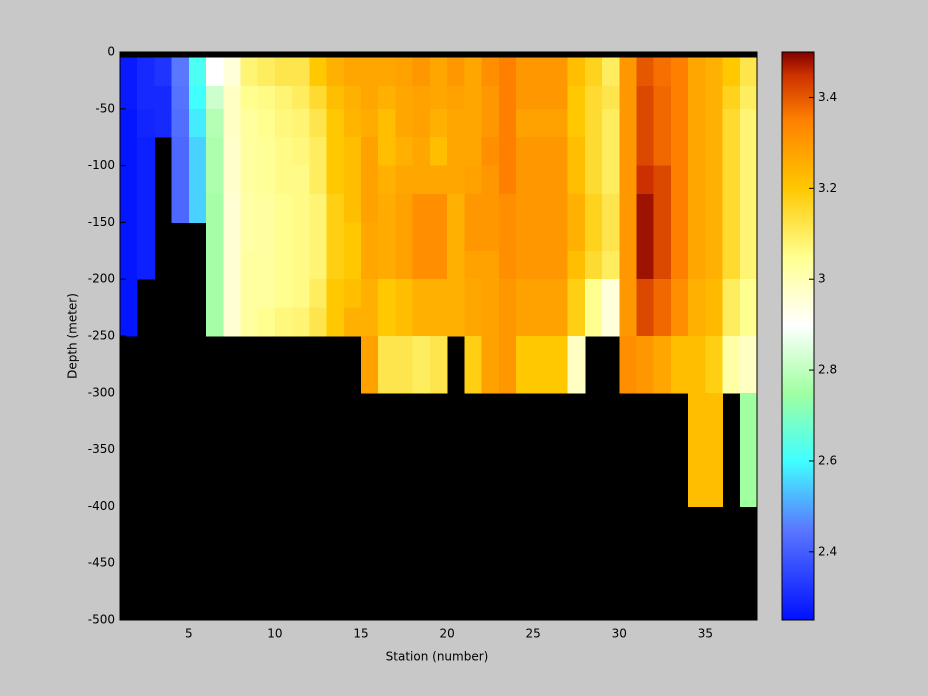 The height and width of the screenshot is (696, 928). Describe the element at coordinates (105, 108) in the screenshot. I see `y-tick-label: -50` at that location.